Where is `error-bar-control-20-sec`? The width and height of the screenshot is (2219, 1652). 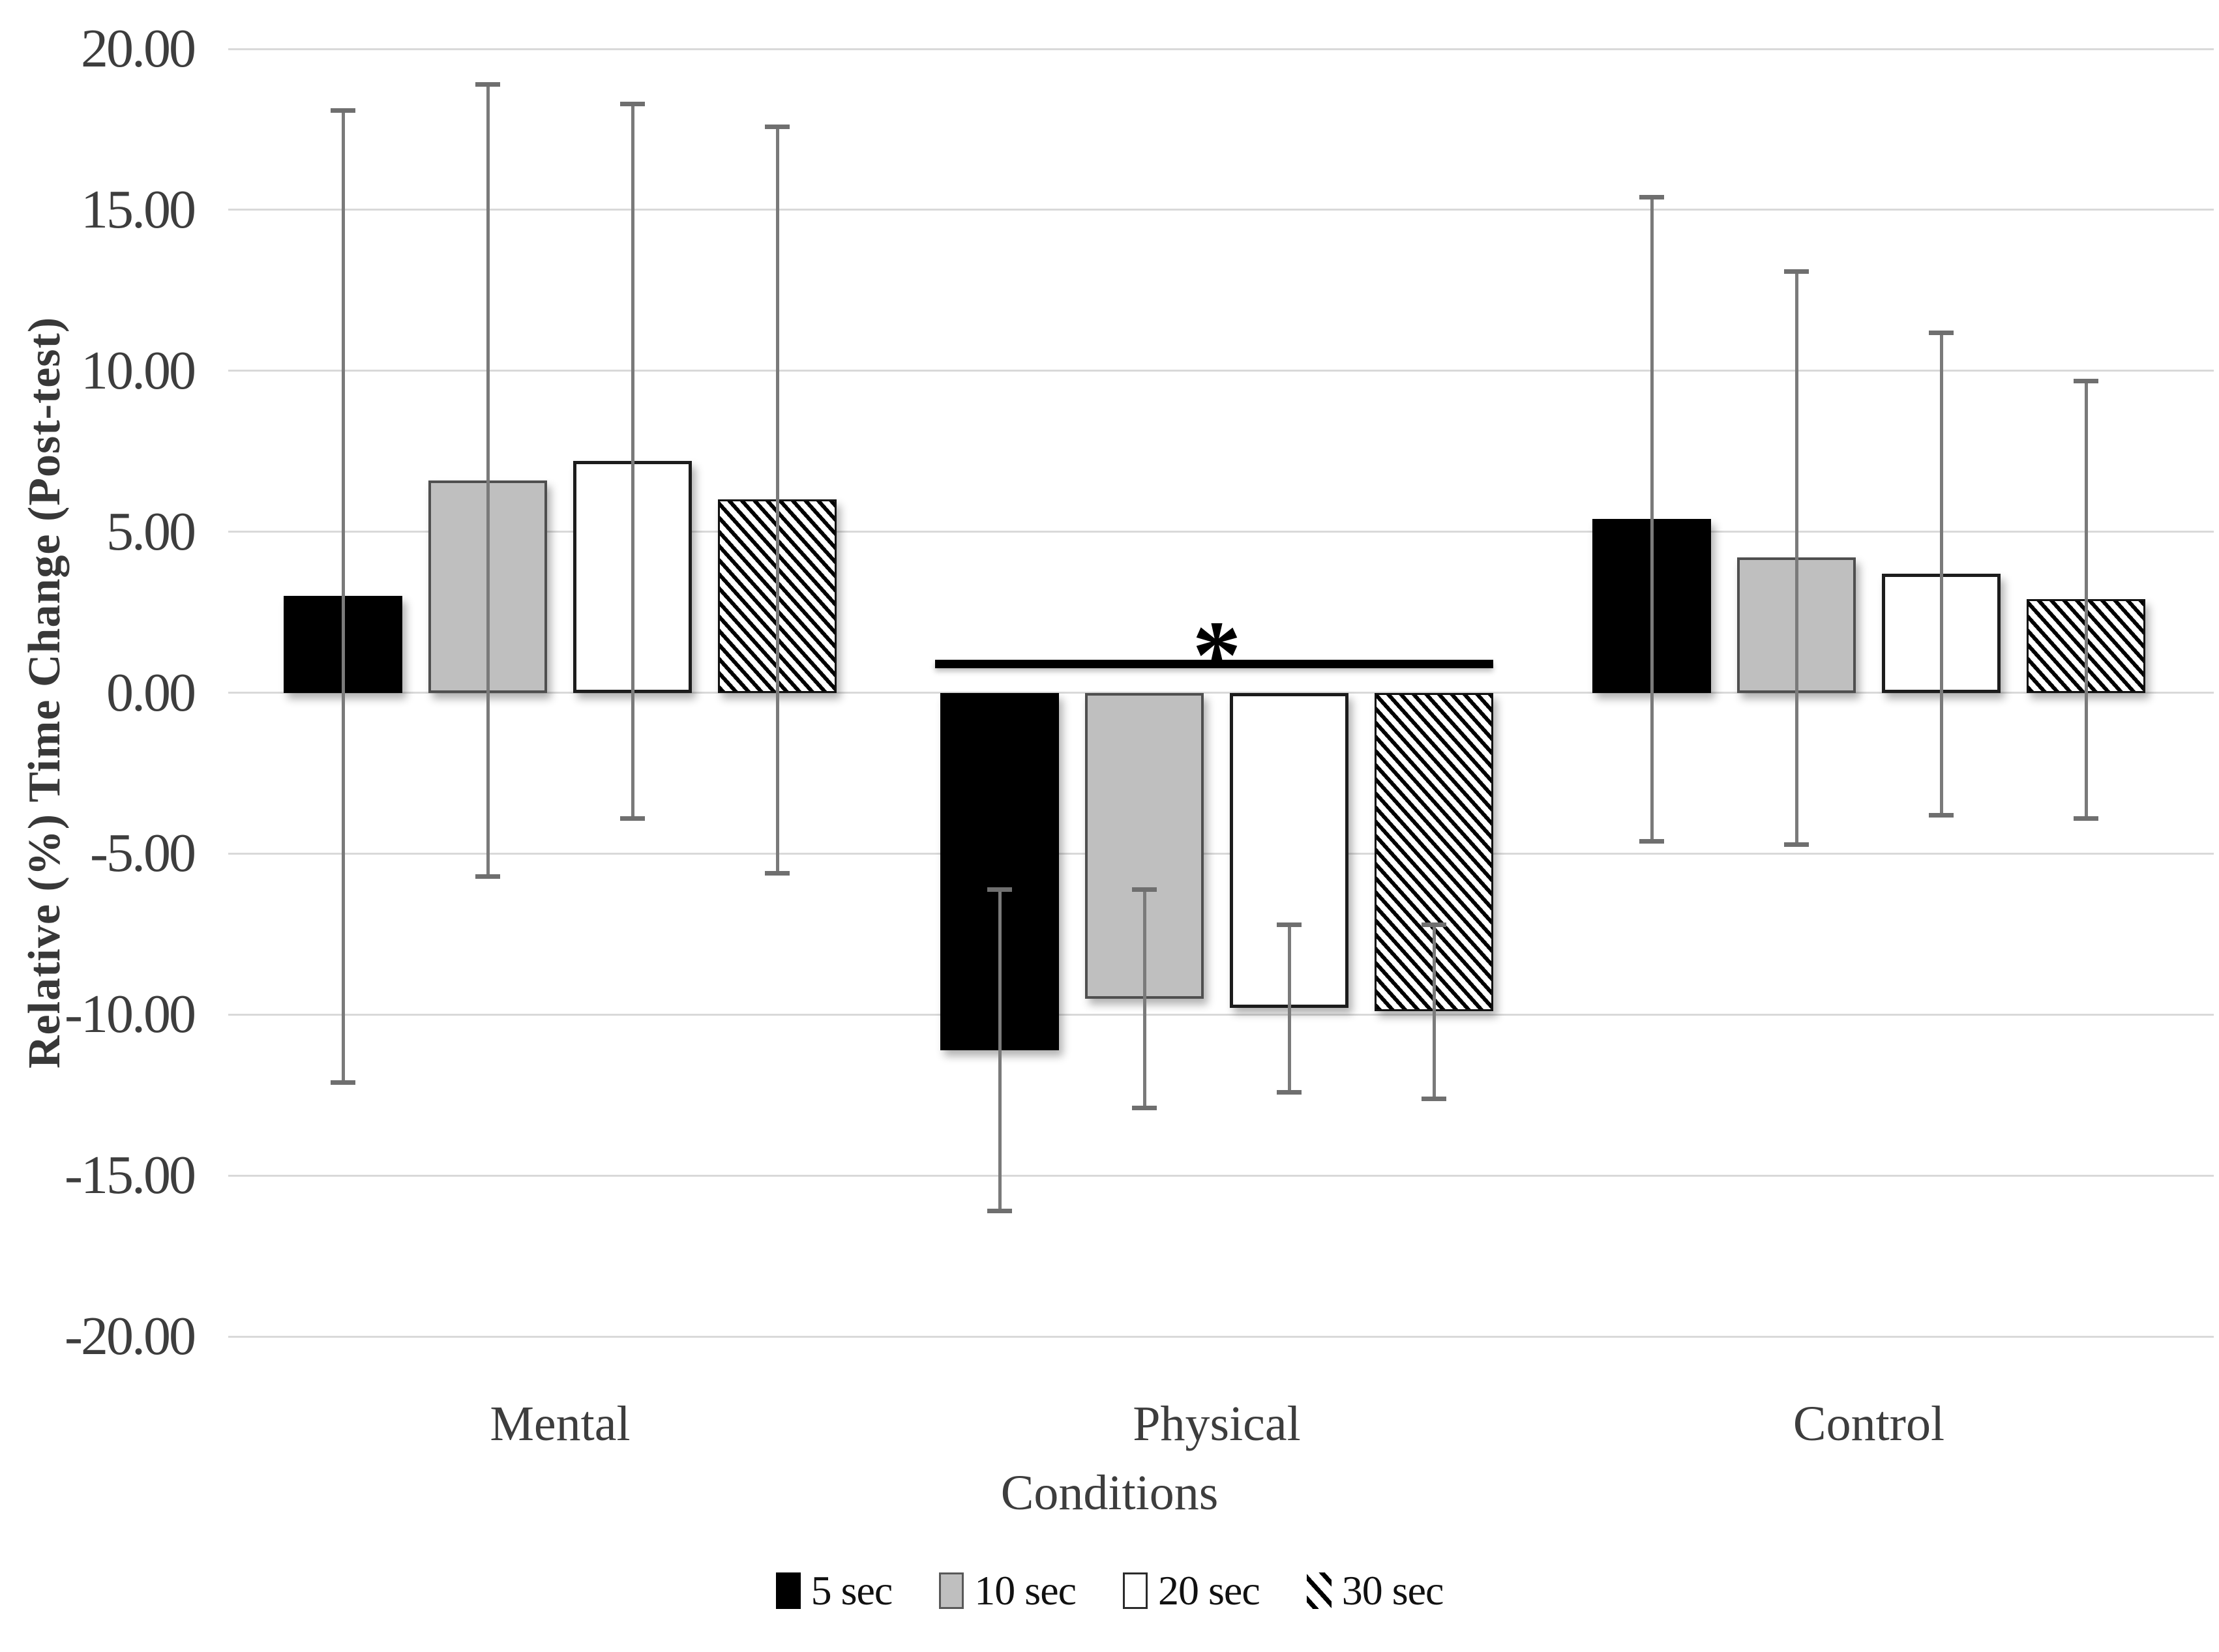 error-bar-control-20-sec is located at coordinates (1941, 574).